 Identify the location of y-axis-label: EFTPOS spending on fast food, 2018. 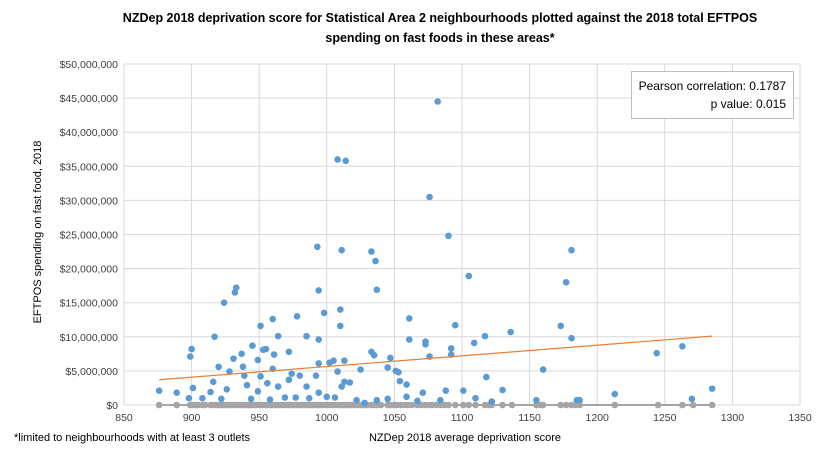
(38, 232).